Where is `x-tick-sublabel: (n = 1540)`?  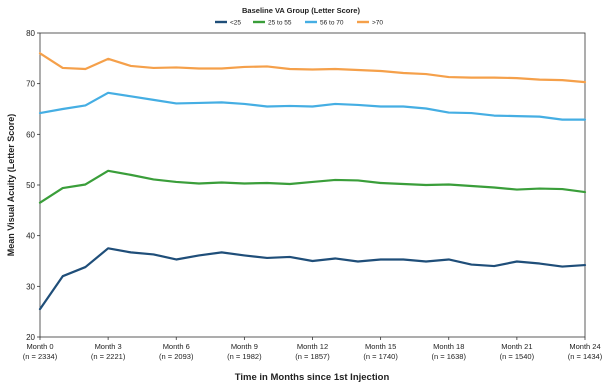
x-tick-sublabel: (n = 1540) is located at coordinates (517, 356).